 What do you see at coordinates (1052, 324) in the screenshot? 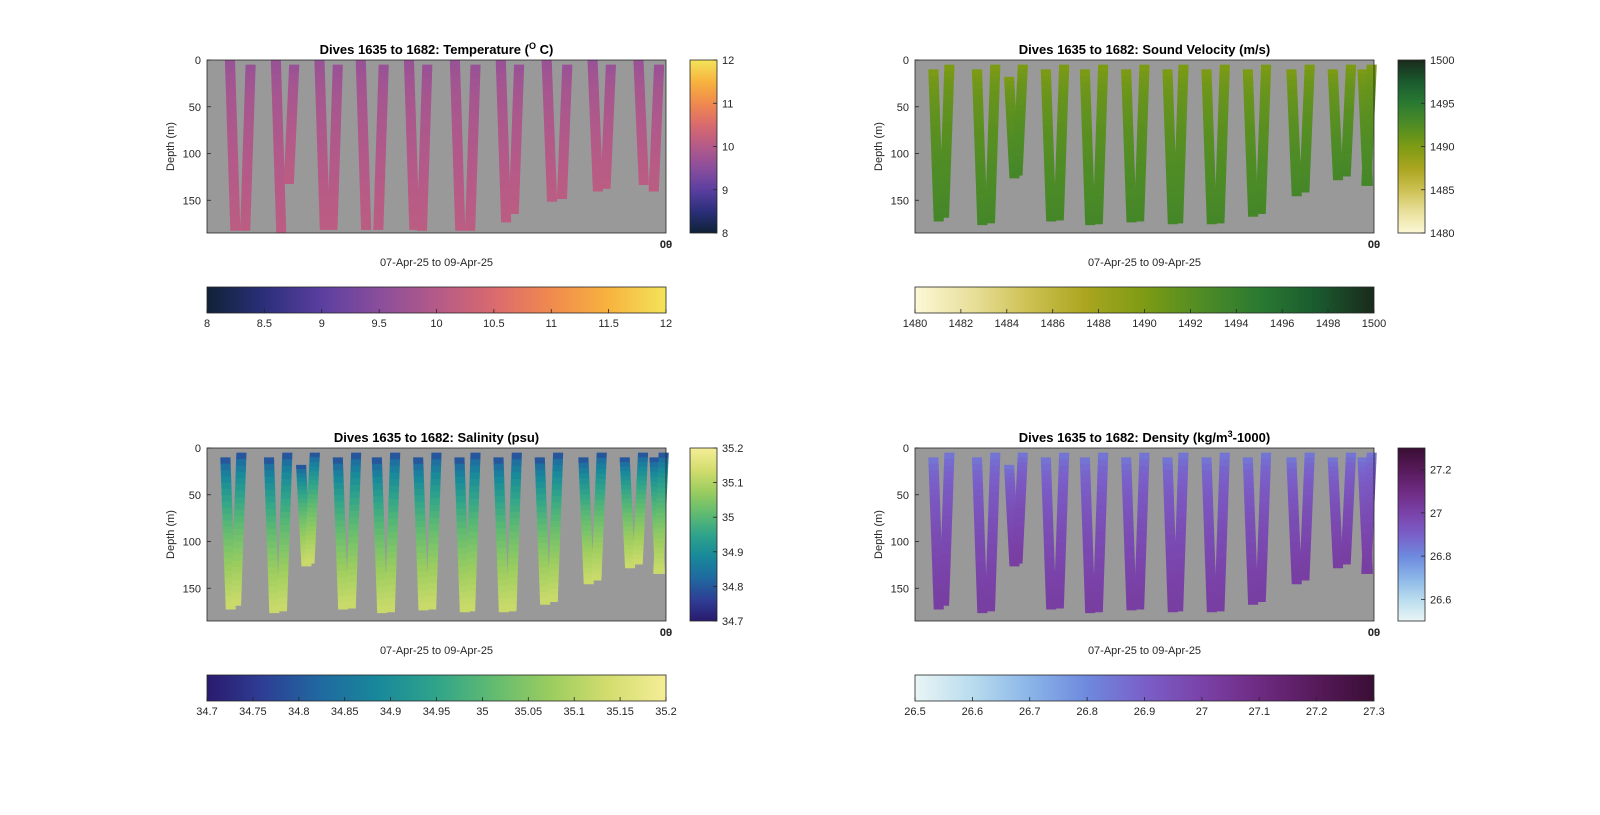
I see `colorbar-h-tick-label: 1486` at bounding box center [1052, 324].